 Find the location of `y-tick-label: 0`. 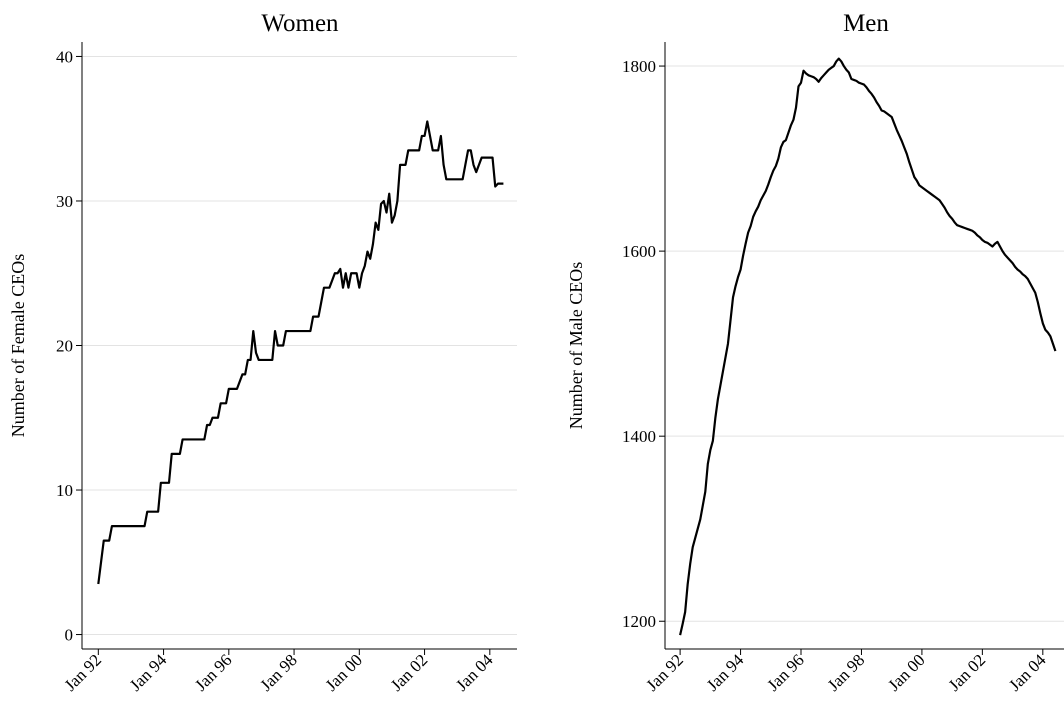

y-tick-label: 0 is located at coordinates (69, 635).